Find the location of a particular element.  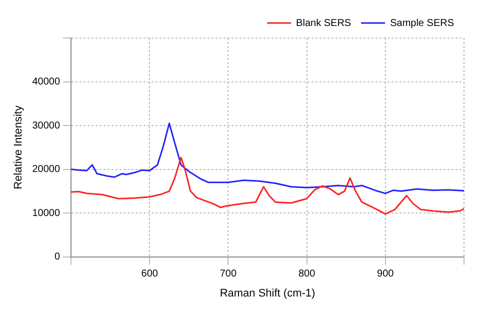

x-axis-title: Raman Shift (cm-1) is located at coordinates (268, 293).